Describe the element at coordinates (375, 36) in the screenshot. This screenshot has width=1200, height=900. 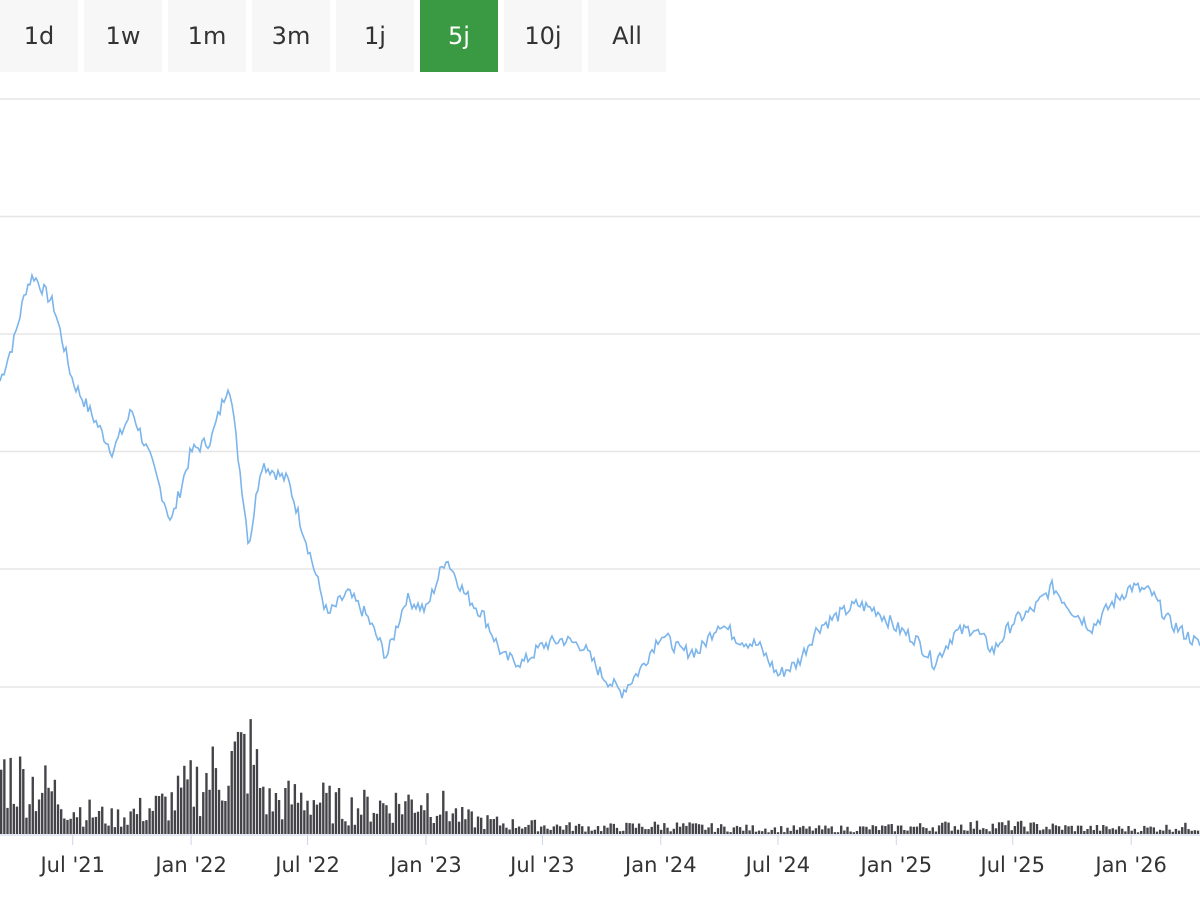
I see `range-button-1j: 1j` at that location.